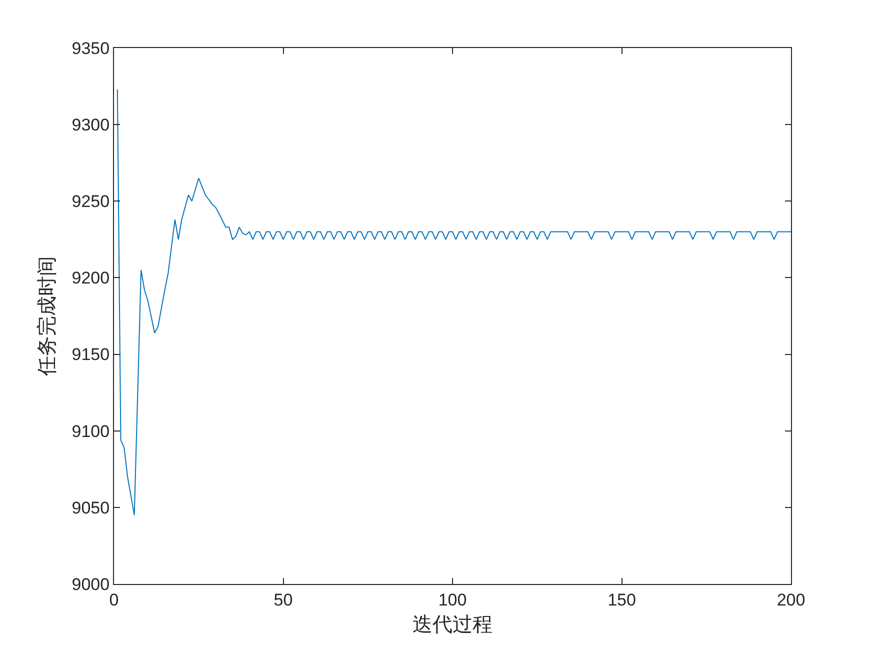 The image size is (875, 656). Describe the element at coordinates (91, 278) in the screenshot. I see `y-tick-label: 9200` at that location.